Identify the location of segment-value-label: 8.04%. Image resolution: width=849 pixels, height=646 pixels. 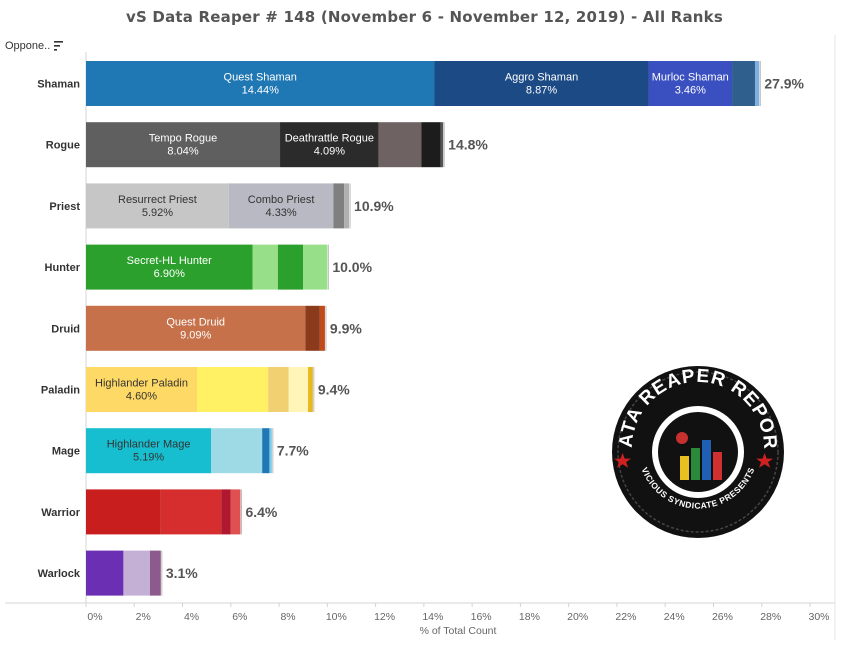
(182, 152).